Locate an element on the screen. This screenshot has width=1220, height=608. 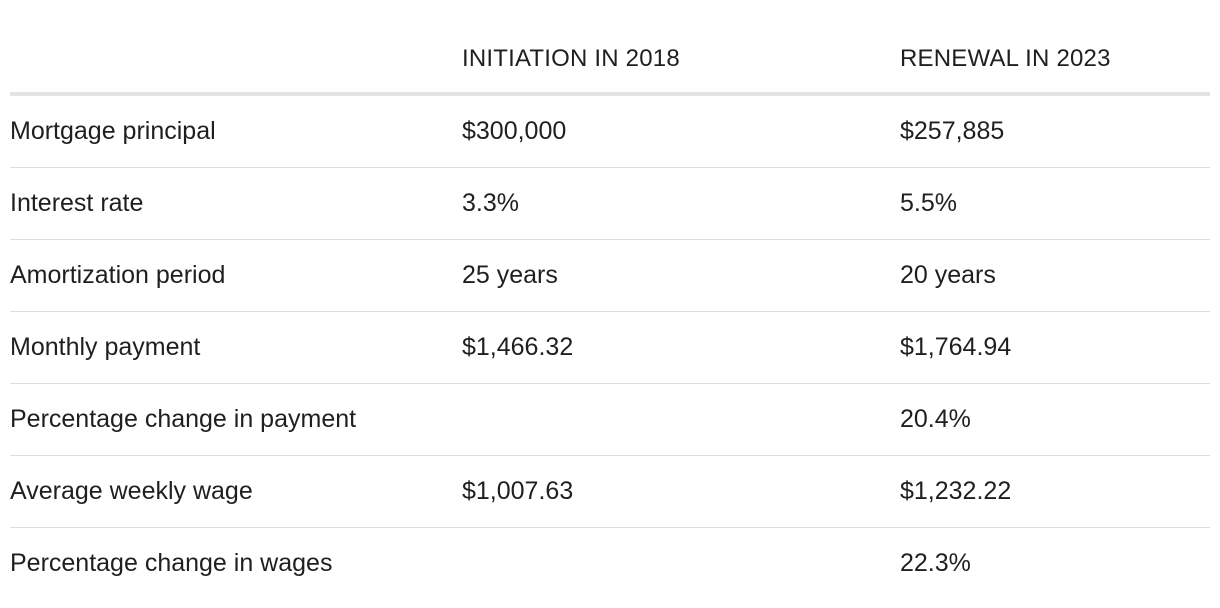
cell-renewal: $1,232.22 is located at coordinates (956, 491).